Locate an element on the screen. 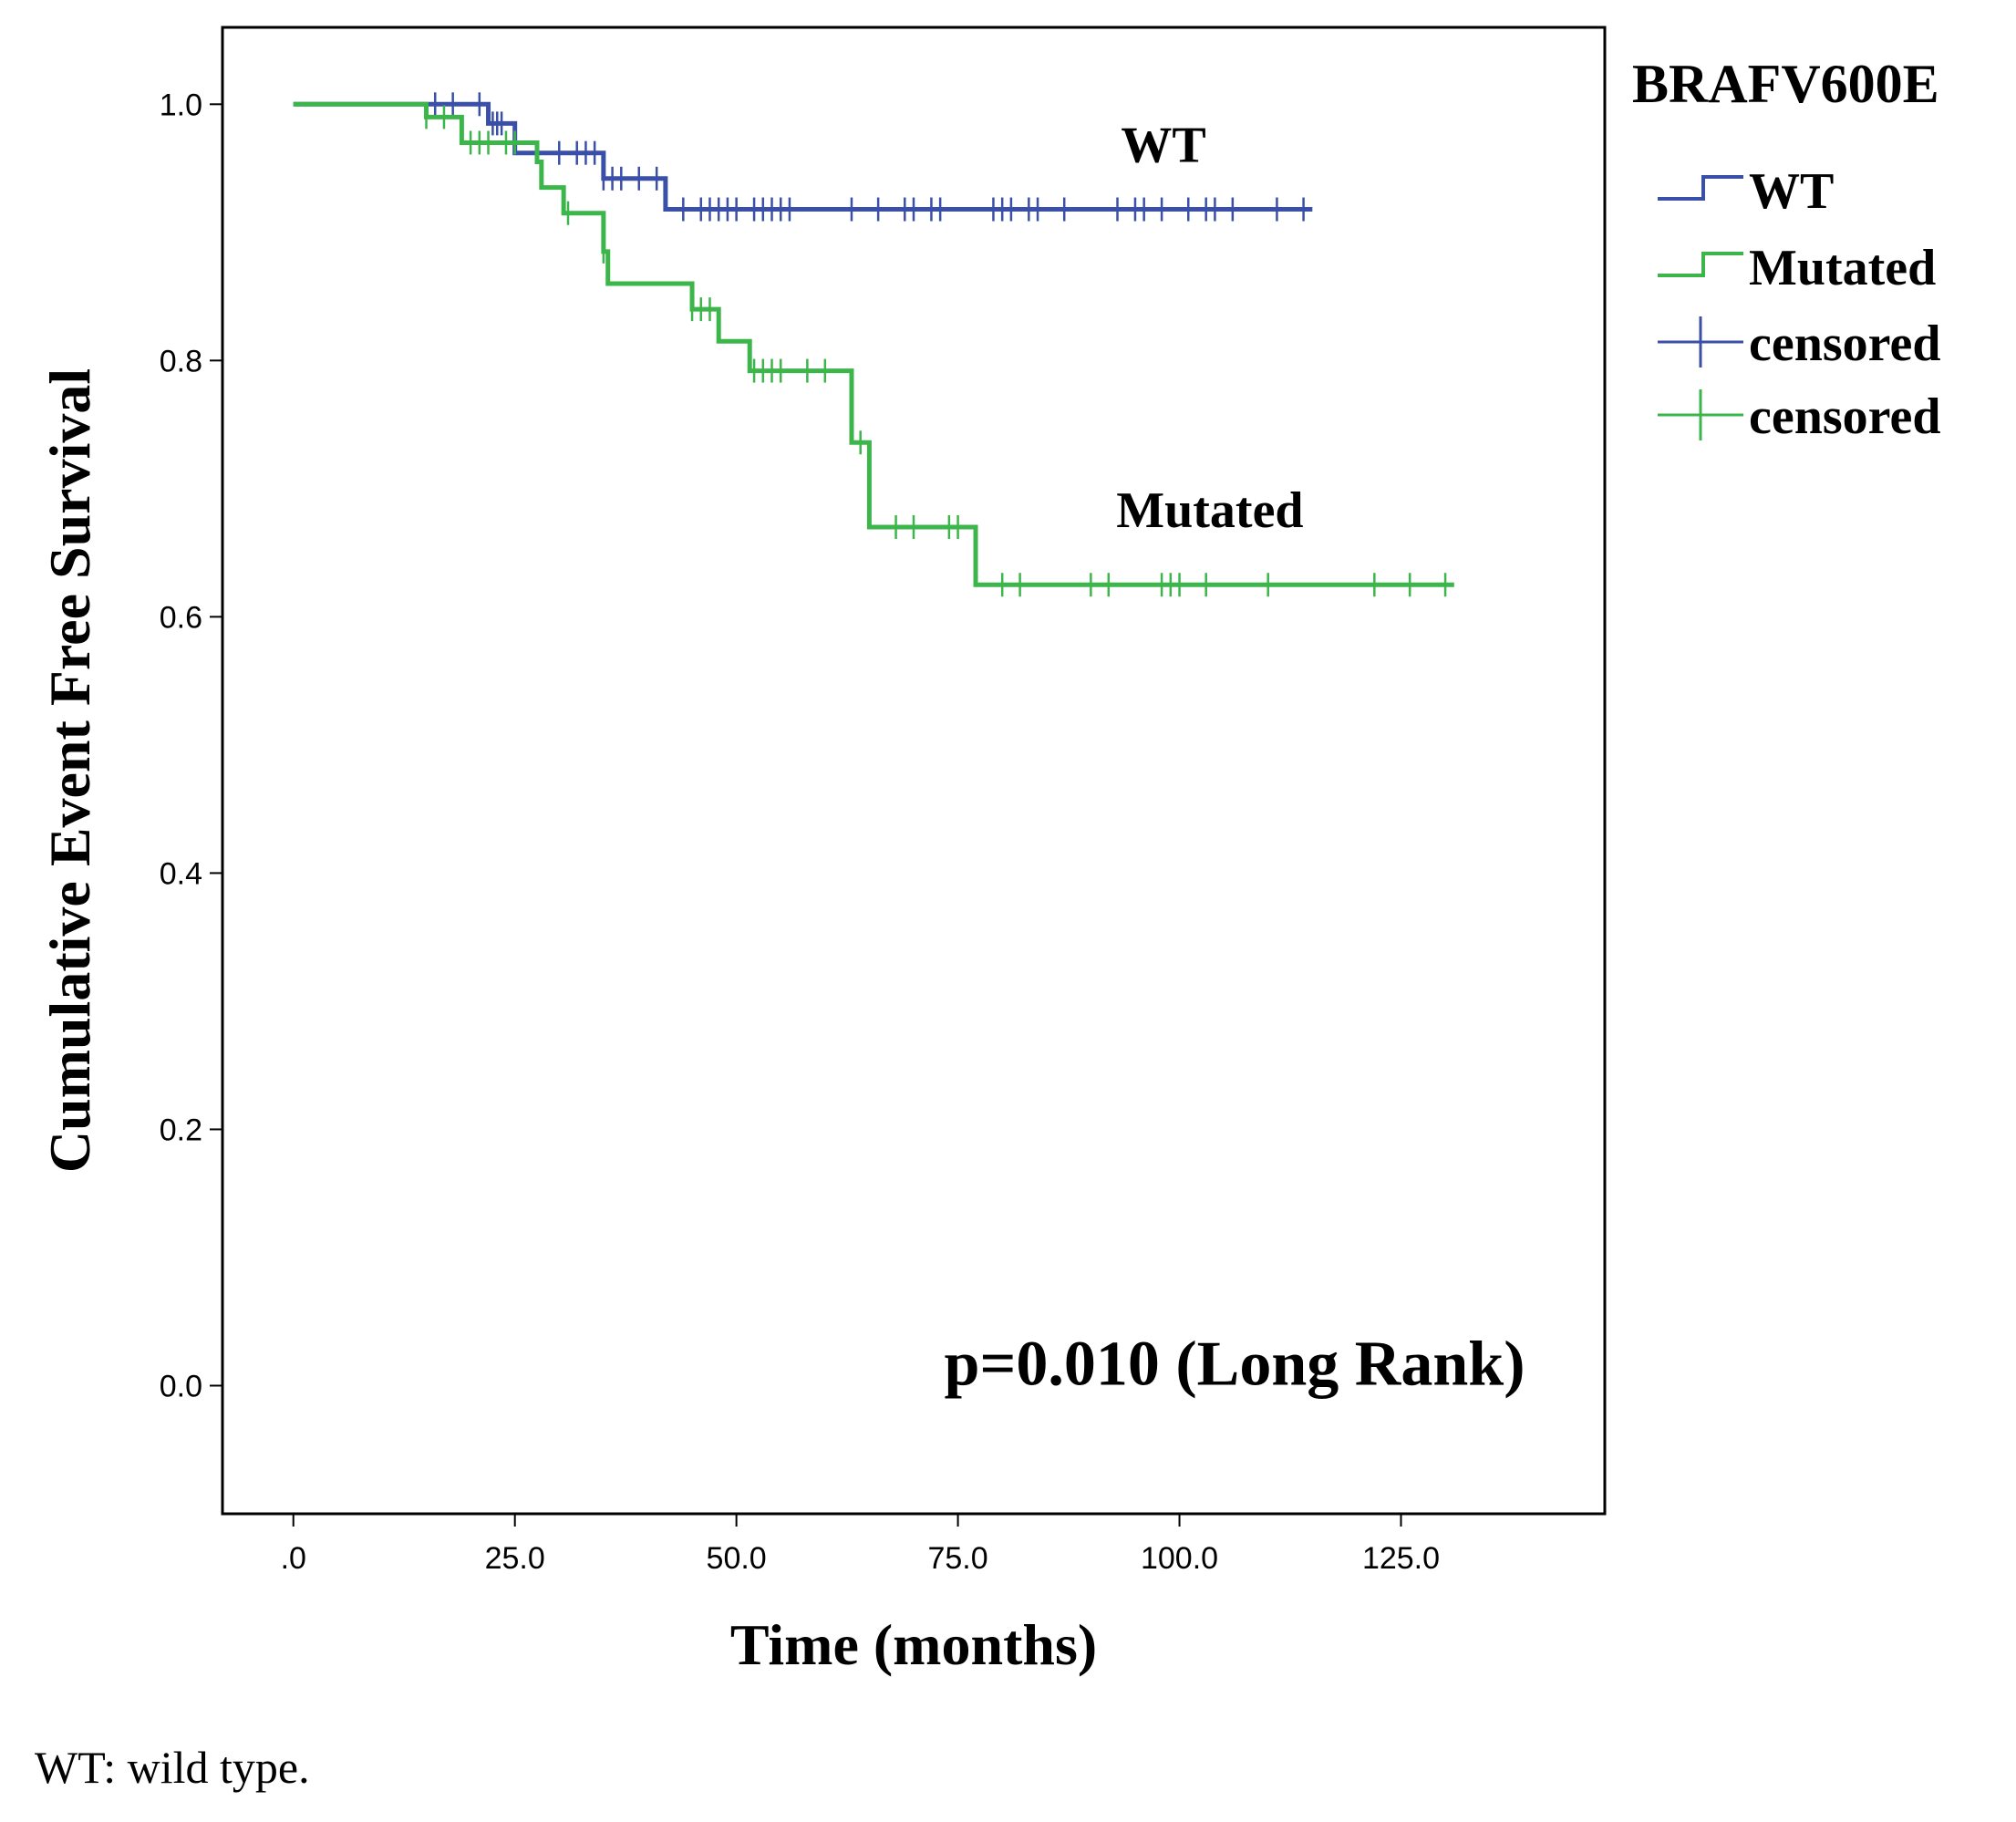 Image resolution: width=2016 pixels, height=1822 pixels. x-tick-label: 25.0 is located at coordinates (515, 1558).